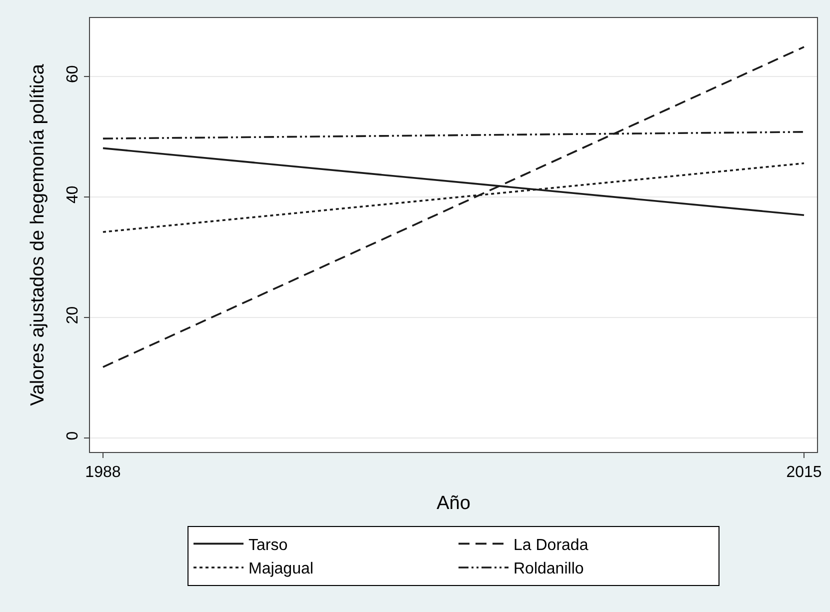 The image size is (830, 612). What do you see at coordinates (551, 545) in the screenshot?
I see `legend-label: La Dorada` at bounding box center [551, 545].